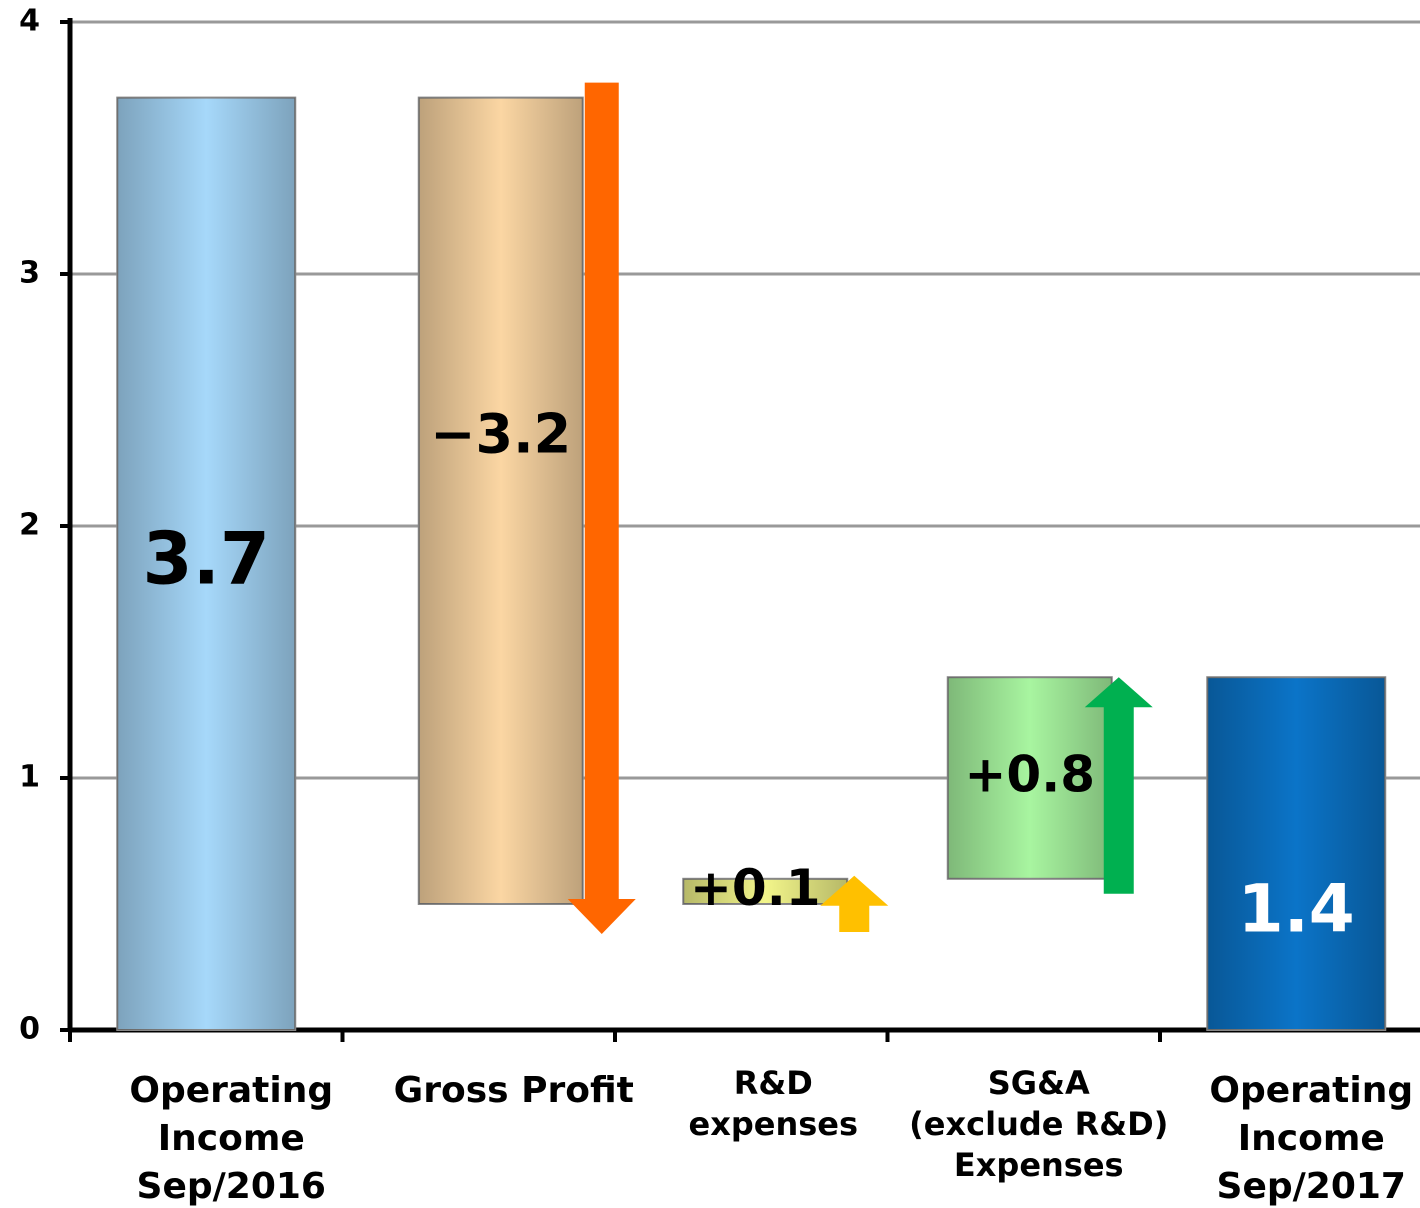 This screenshot has height=1208, width=1420. I want to click on x-tick-label: Expenses, so click(1039, 1165).